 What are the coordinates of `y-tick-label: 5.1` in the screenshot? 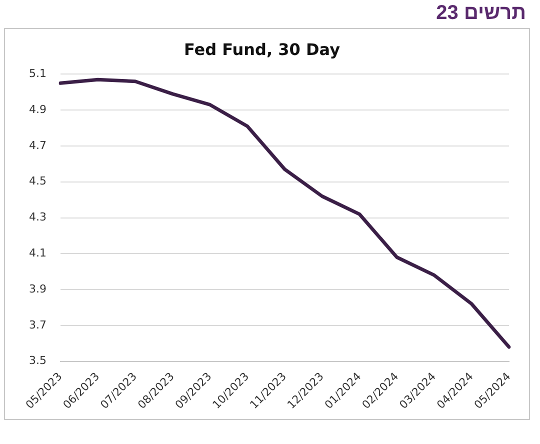 It's located at (37, 73).